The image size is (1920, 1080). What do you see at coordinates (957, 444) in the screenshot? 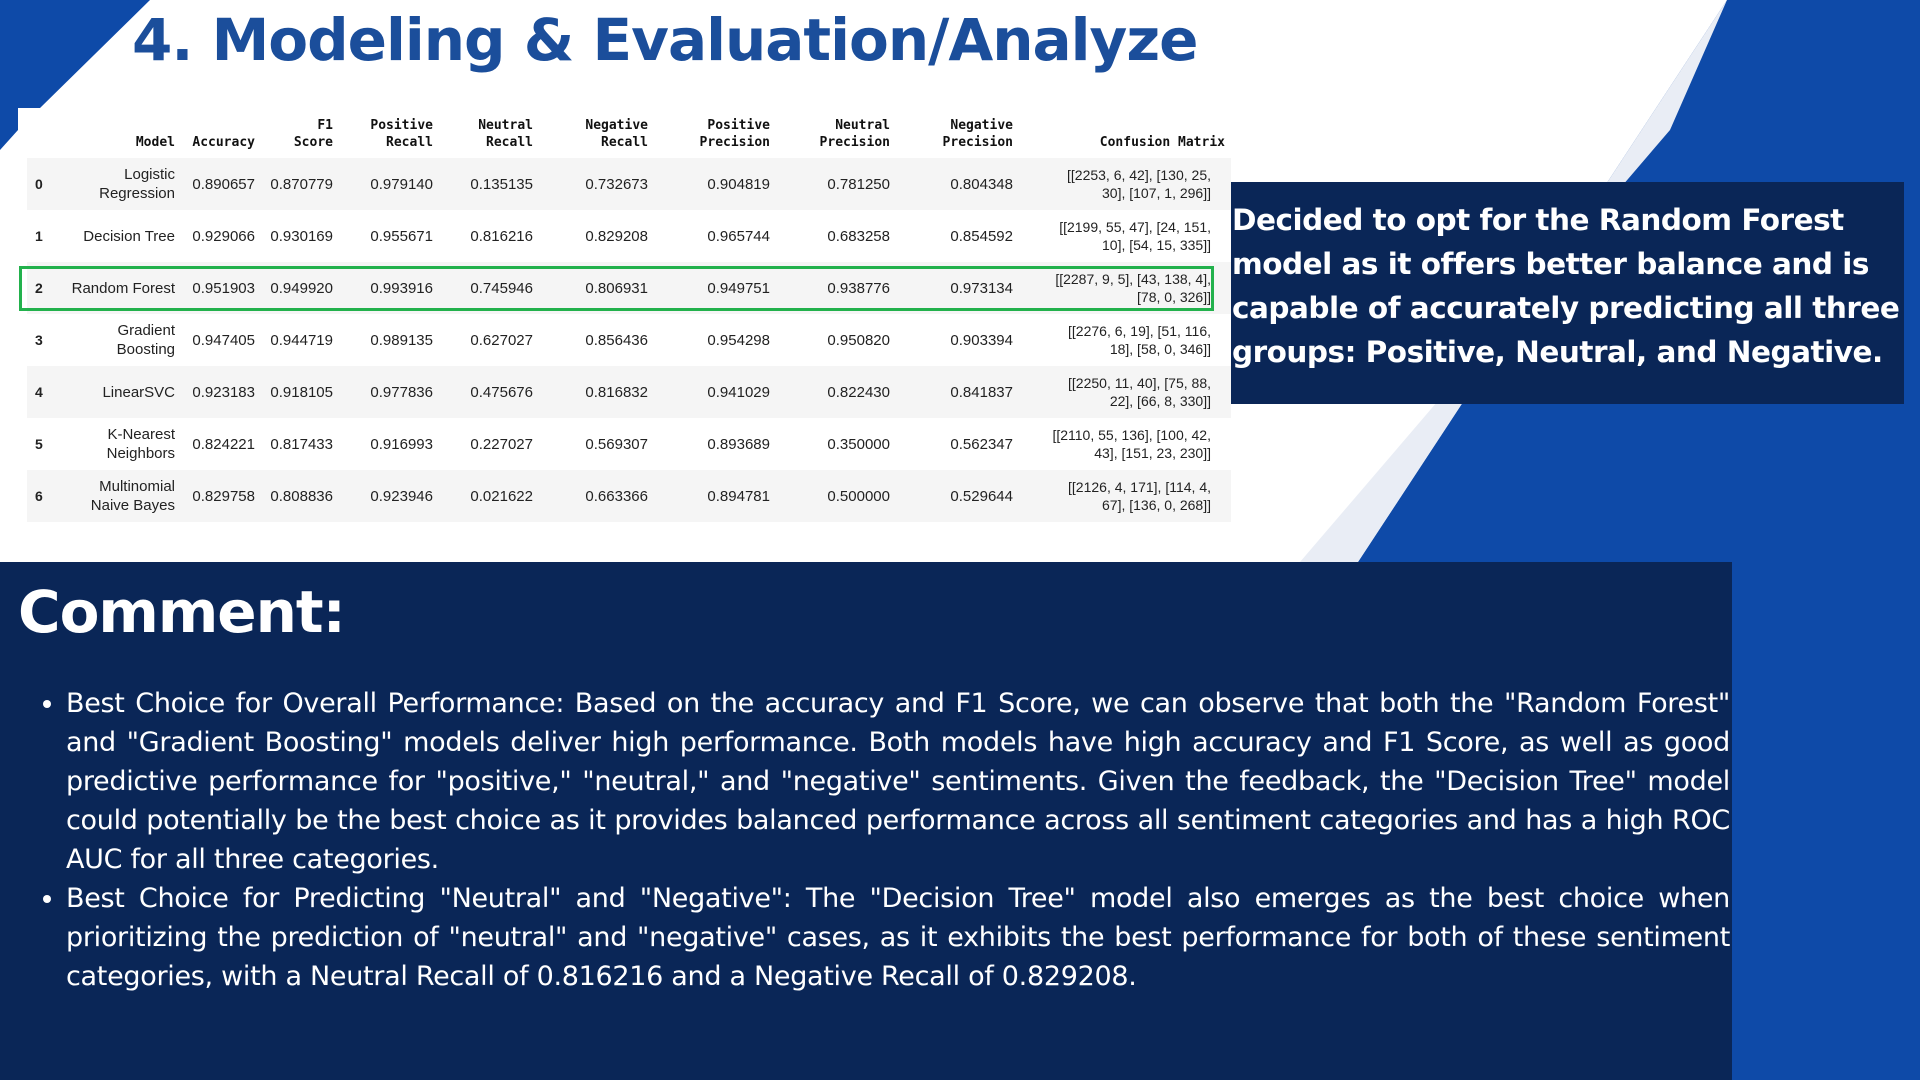
I see `negative-precision-value: 0.562347` at bounding box center [957, 444].